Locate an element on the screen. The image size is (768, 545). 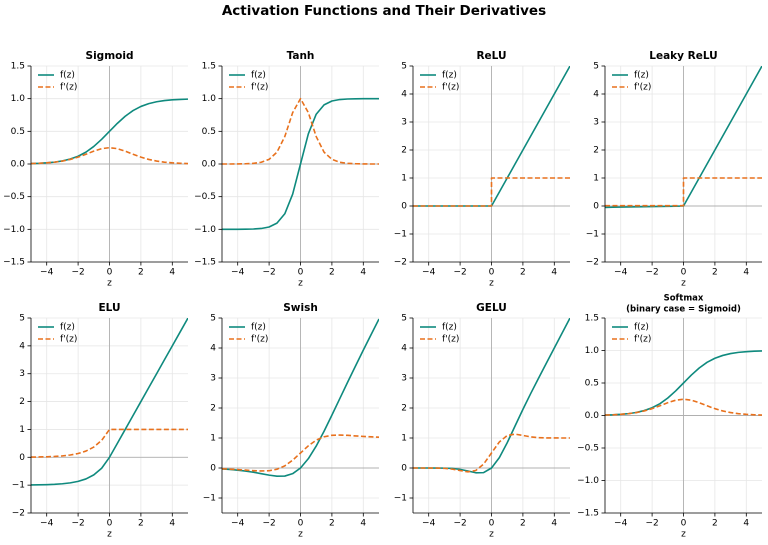
subplot: −2 −1 0 1 2 3 4 5 −4 −2 0 2 4 ELU z f(z) f'(z) is located at coordinates (100, 421).